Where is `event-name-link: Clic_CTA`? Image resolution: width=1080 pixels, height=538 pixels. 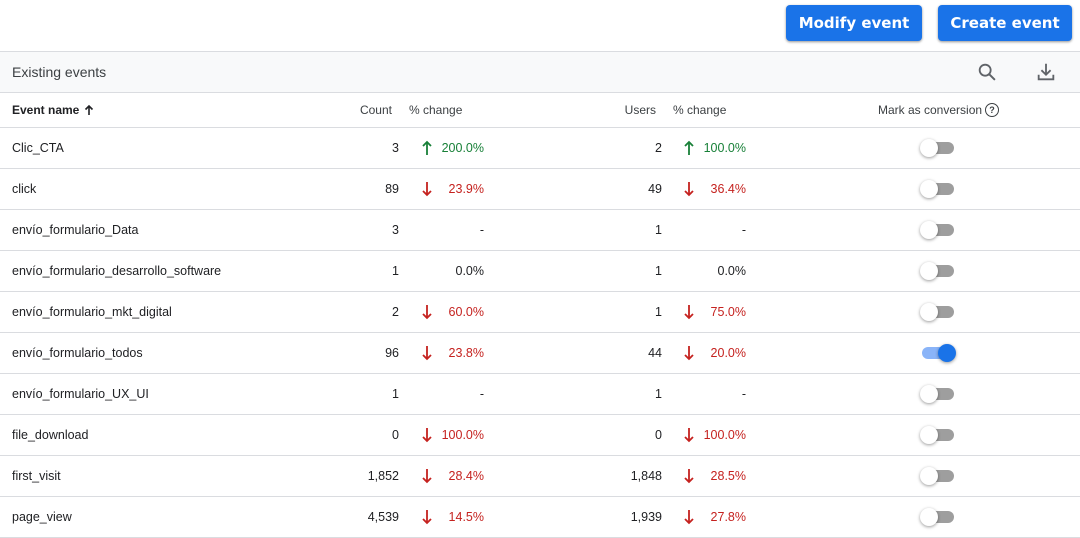 event-name-link: Clic_CTA is located at coordinates (38, 148).